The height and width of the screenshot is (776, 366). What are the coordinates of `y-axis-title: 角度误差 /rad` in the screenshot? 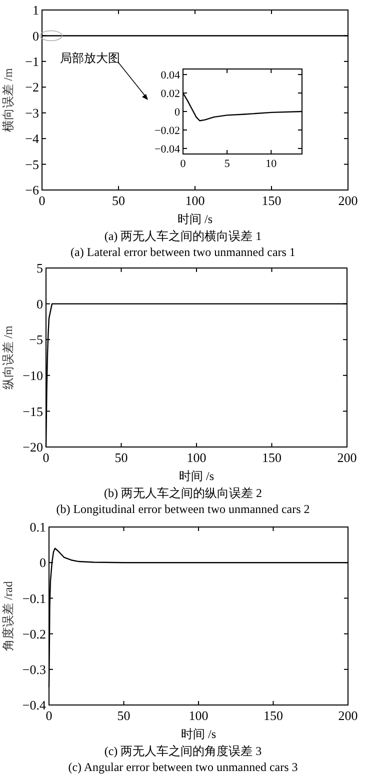 It's located at (8, 616).